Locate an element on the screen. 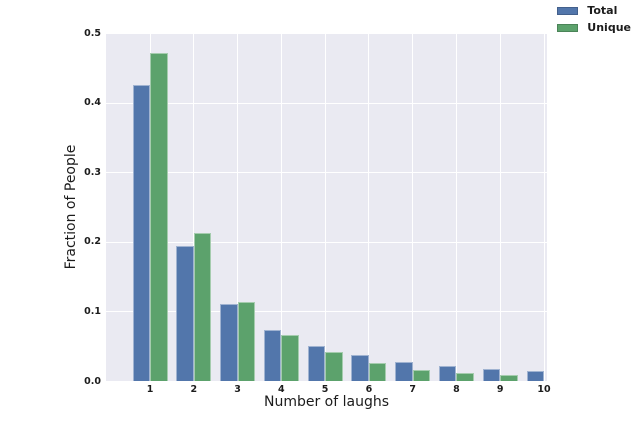 This screenshot has width=640, height=427. x-tick-label: 3 is located at coordinates (237, 389).